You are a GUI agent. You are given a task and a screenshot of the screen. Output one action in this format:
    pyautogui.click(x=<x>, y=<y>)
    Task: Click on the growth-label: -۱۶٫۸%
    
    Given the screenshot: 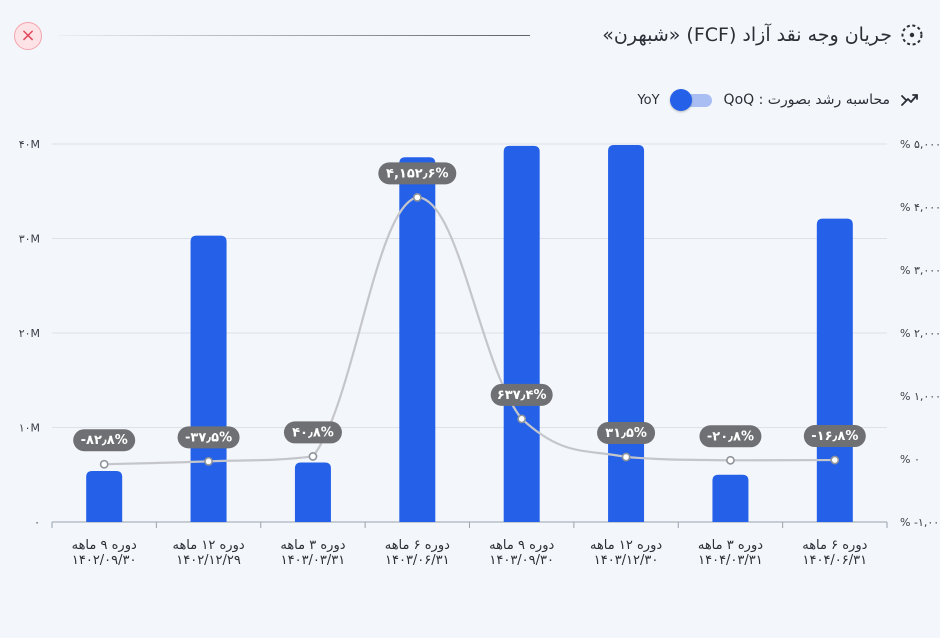 What is the action you would take?
    pyautogui.click(x=834, y=436)
    